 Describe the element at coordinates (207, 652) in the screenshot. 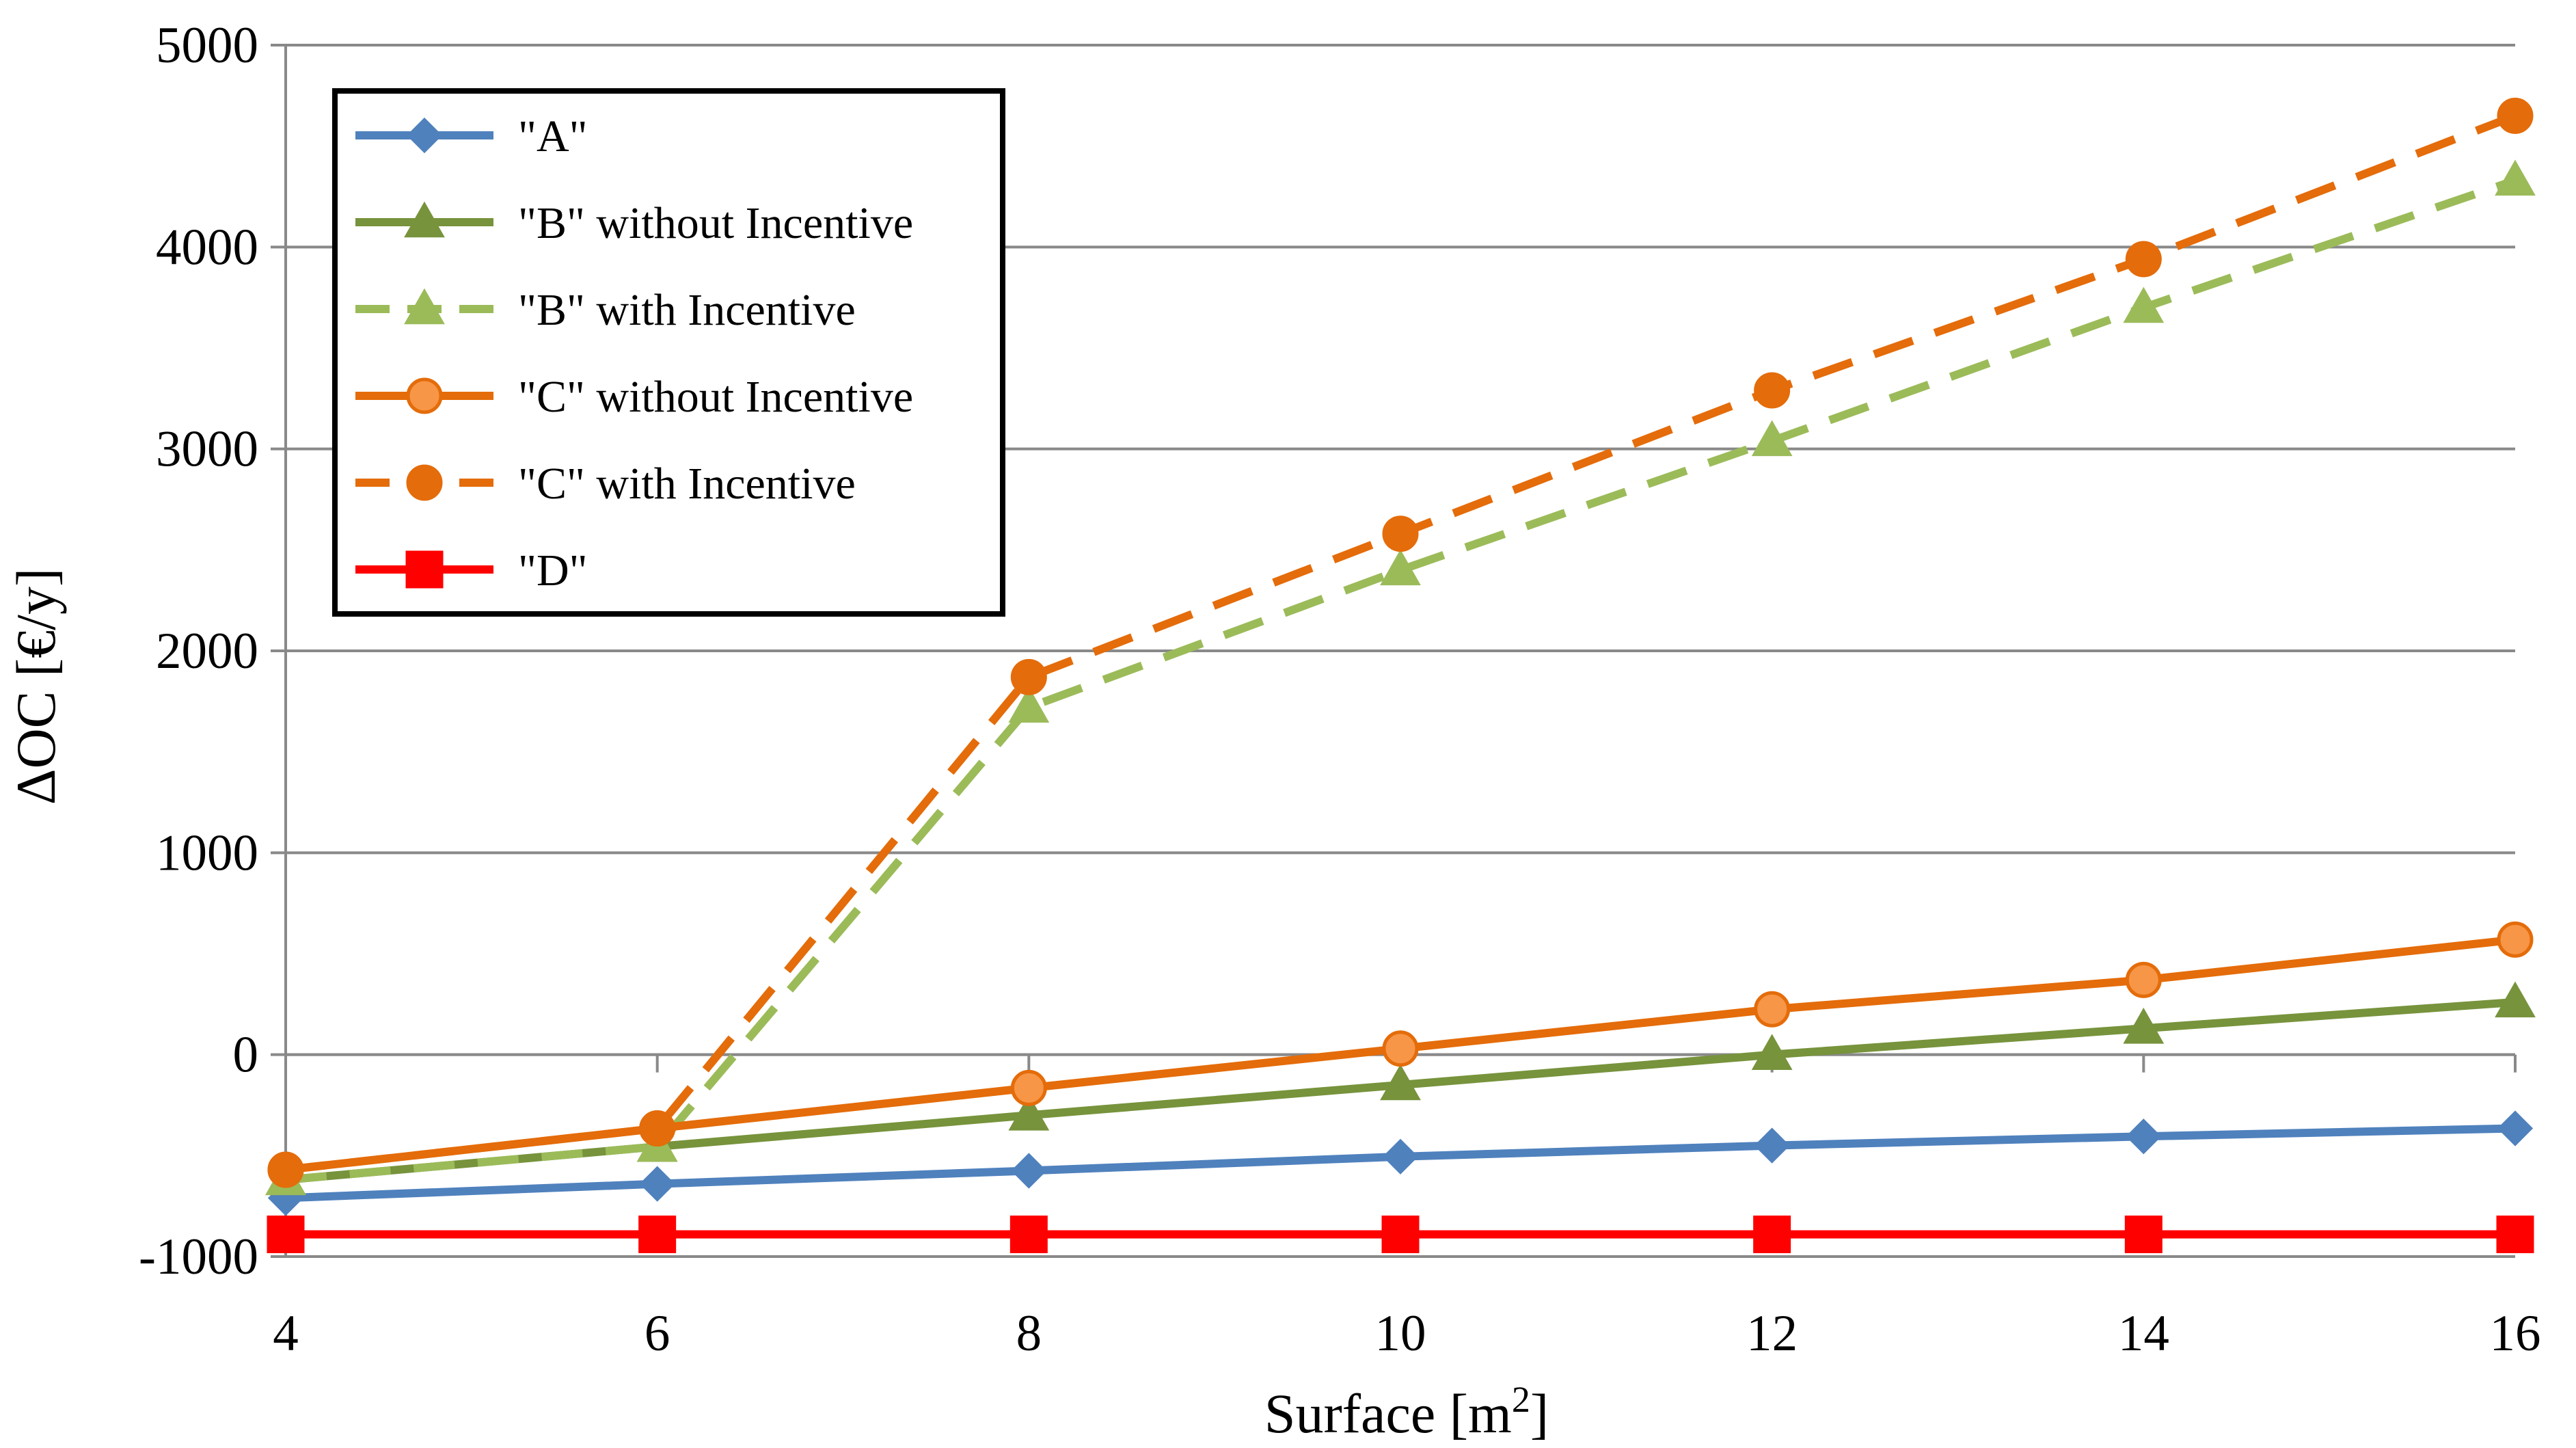

I see `y-tick-label: 2000` at that location.